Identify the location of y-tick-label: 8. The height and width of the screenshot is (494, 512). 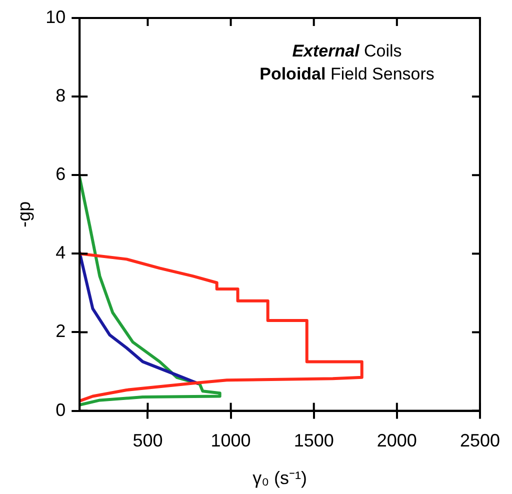
(61, 96).